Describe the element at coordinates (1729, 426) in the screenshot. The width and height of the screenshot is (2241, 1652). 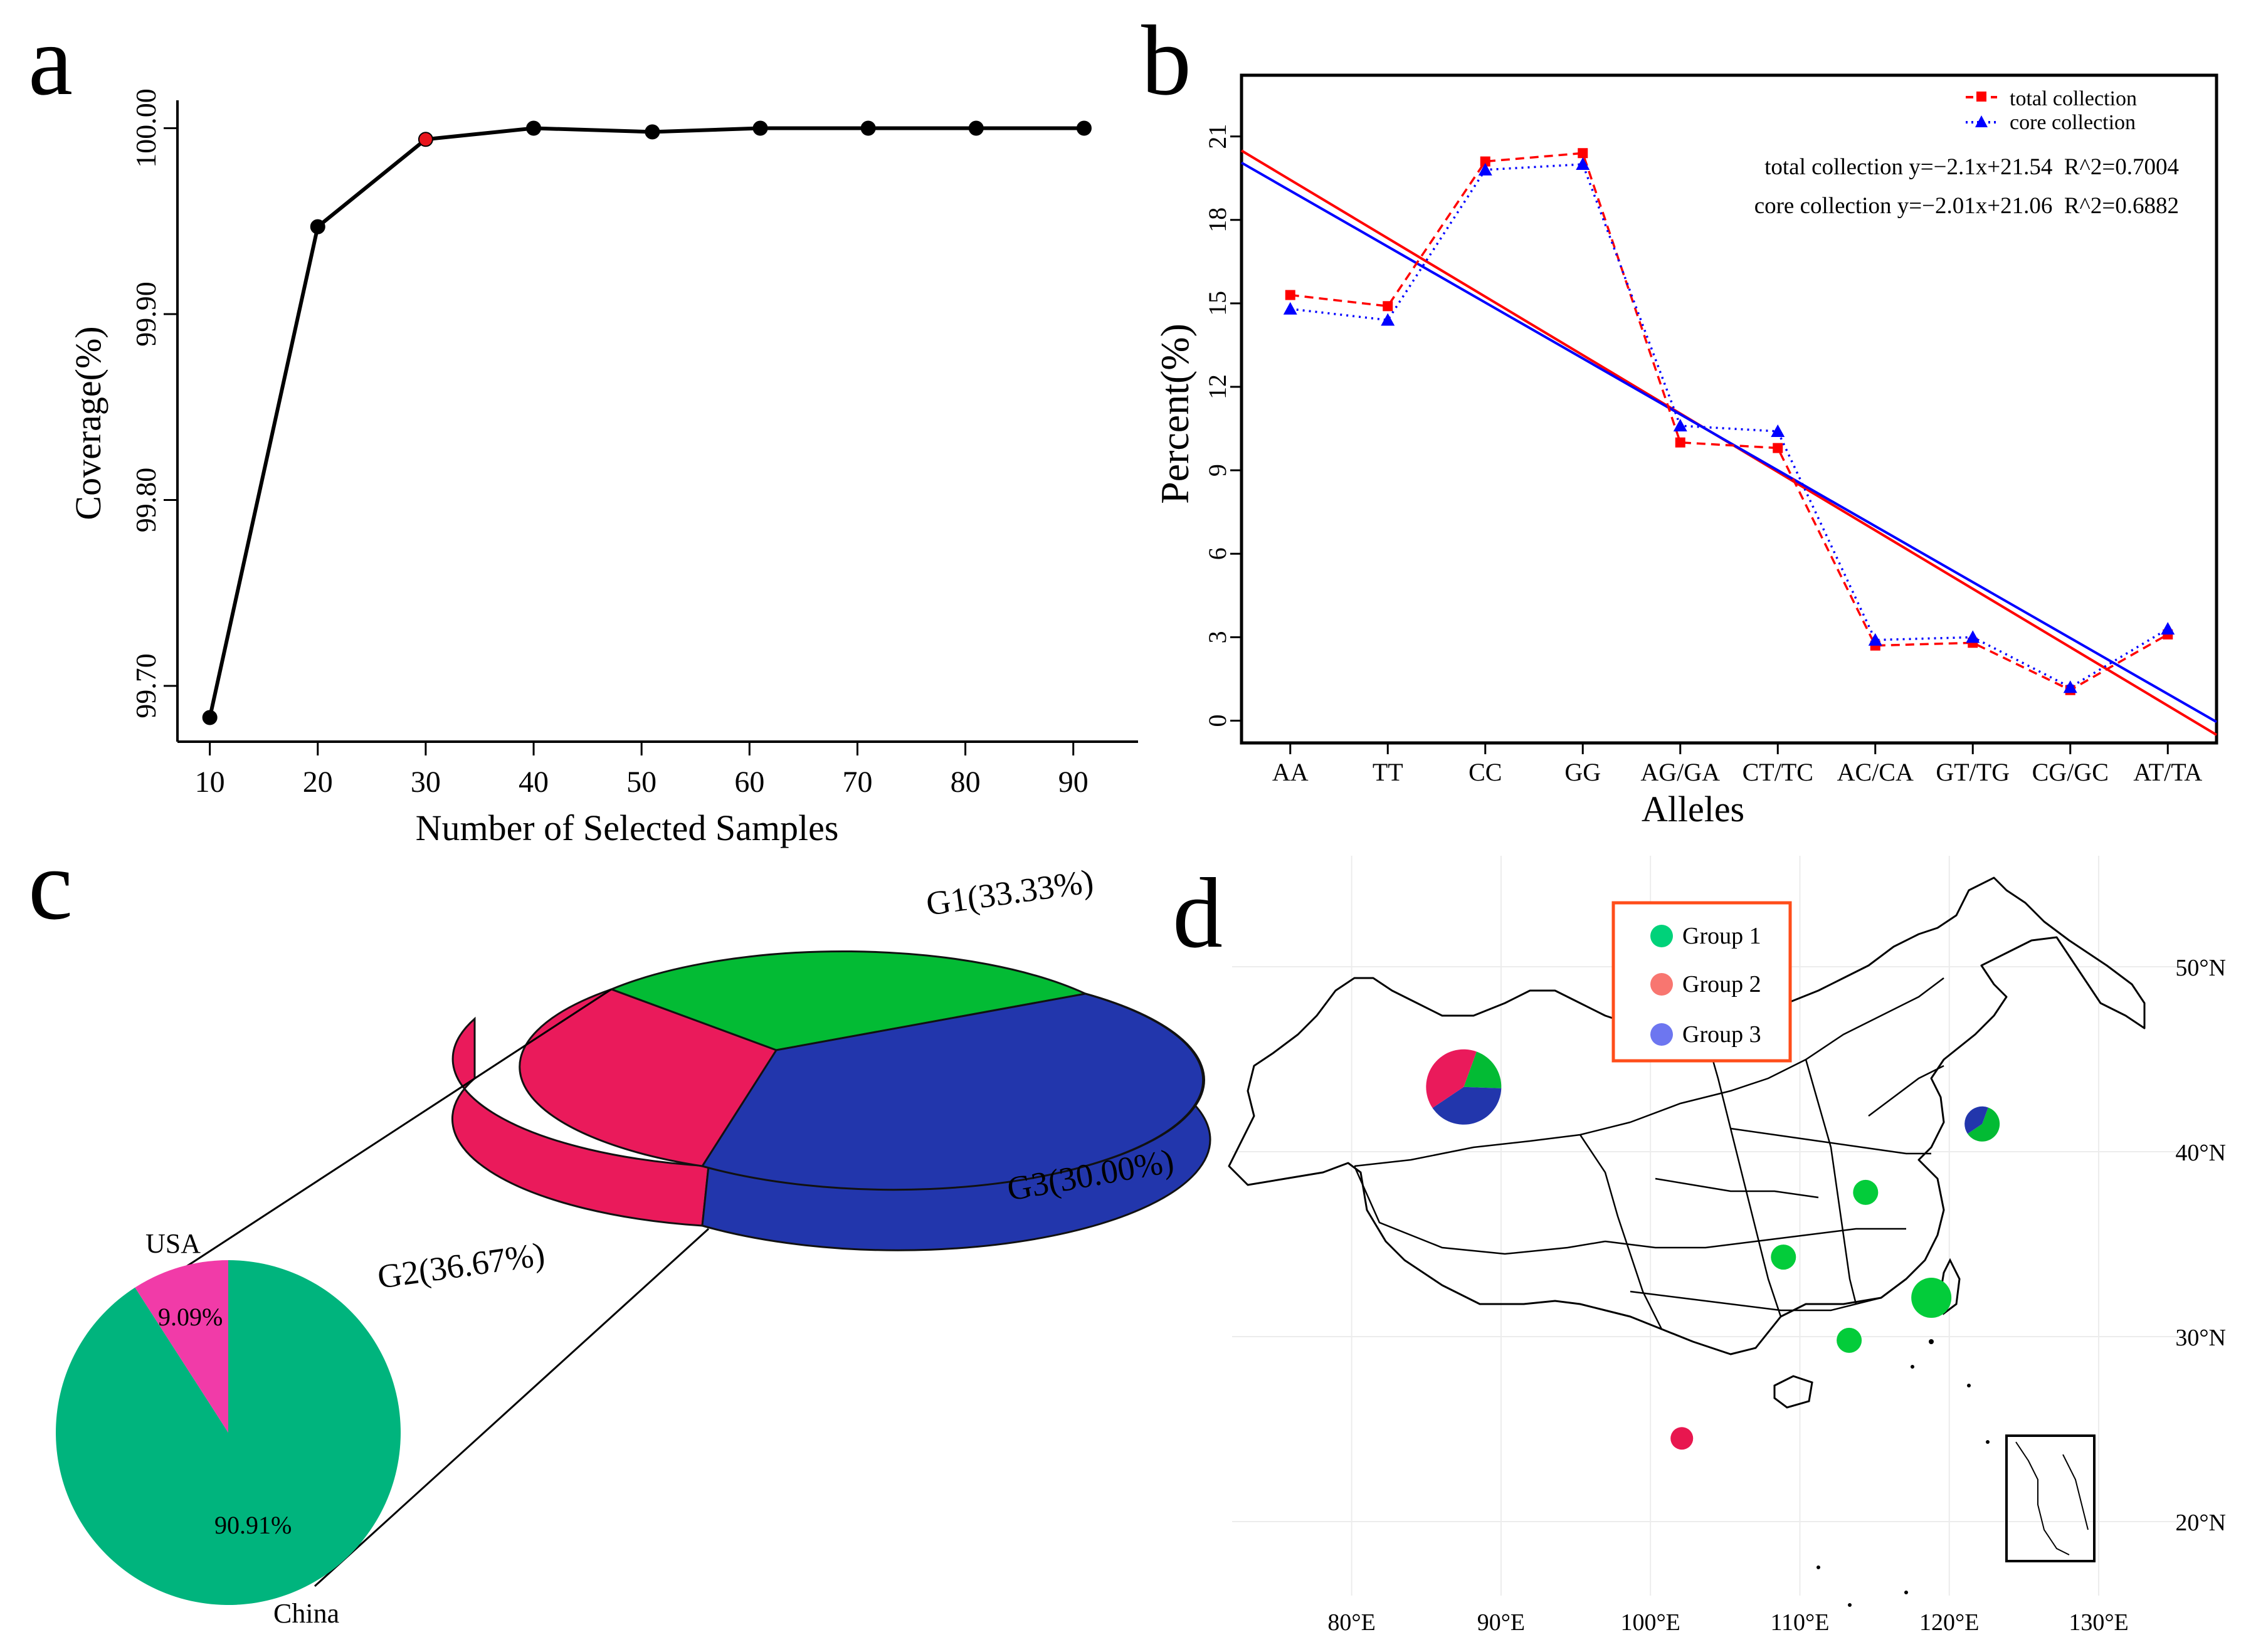
I see `series-line` at that location.